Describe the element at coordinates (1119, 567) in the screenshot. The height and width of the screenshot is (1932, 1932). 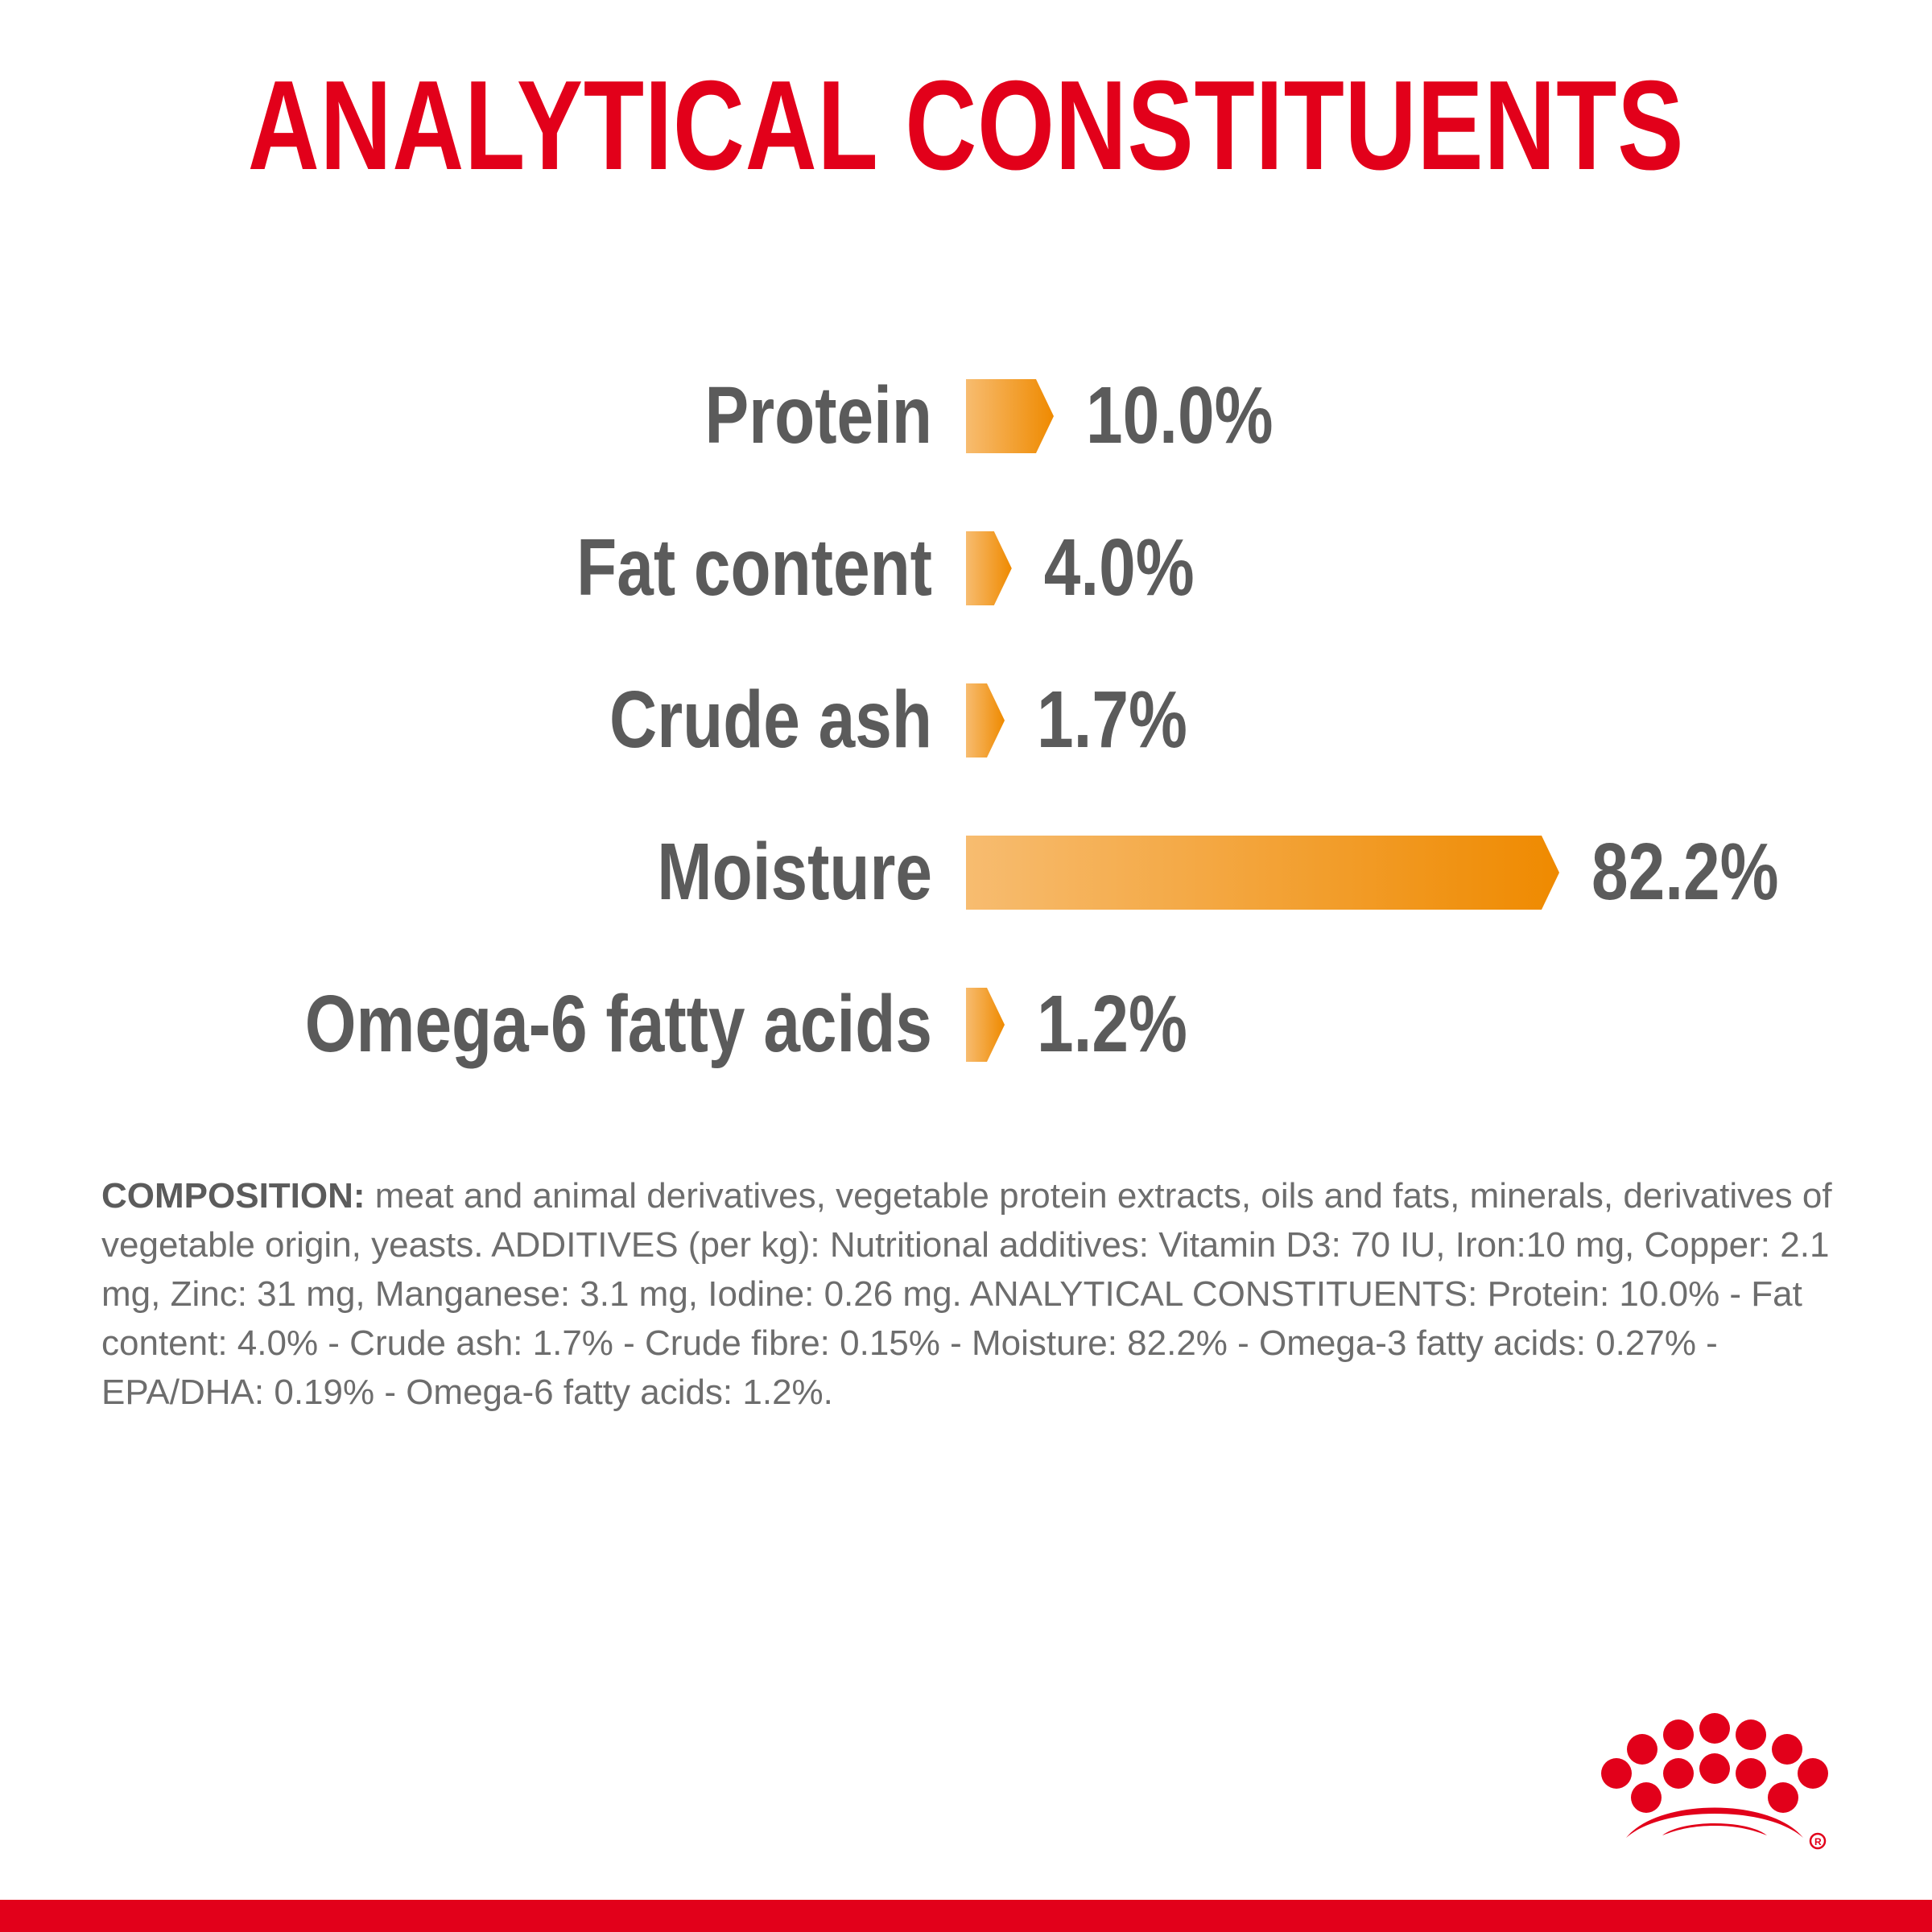
I see `value-label-fat-content: 4.0%` at that location.